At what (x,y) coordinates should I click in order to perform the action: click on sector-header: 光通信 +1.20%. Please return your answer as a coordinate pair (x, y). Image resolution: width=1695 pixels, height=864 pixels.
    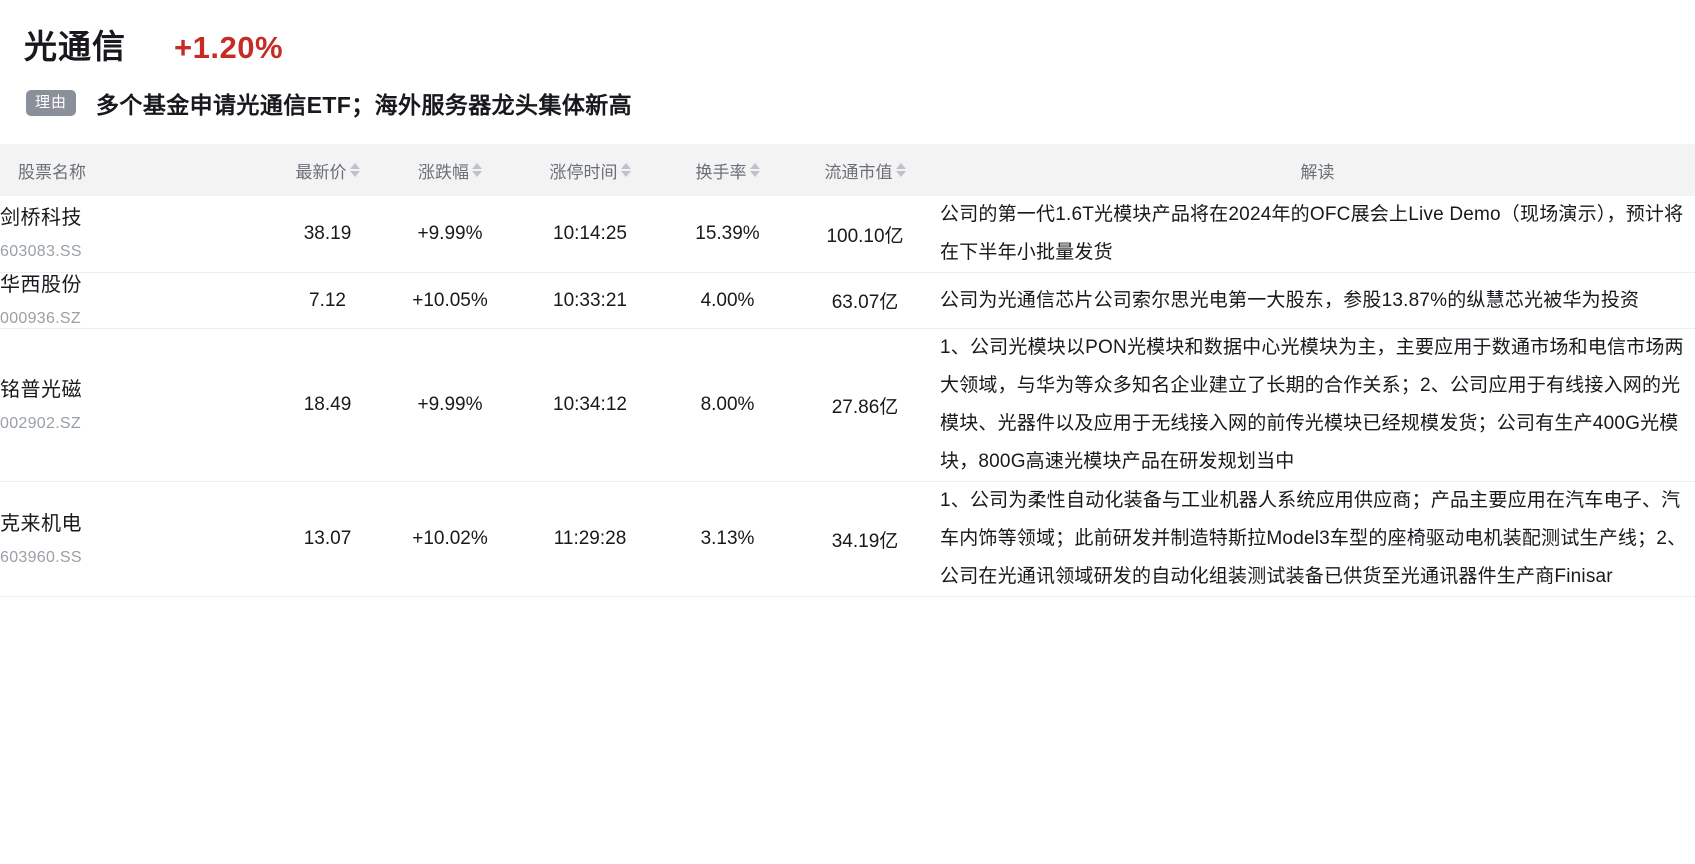
    Looking at the image, I should click on (847, 34).